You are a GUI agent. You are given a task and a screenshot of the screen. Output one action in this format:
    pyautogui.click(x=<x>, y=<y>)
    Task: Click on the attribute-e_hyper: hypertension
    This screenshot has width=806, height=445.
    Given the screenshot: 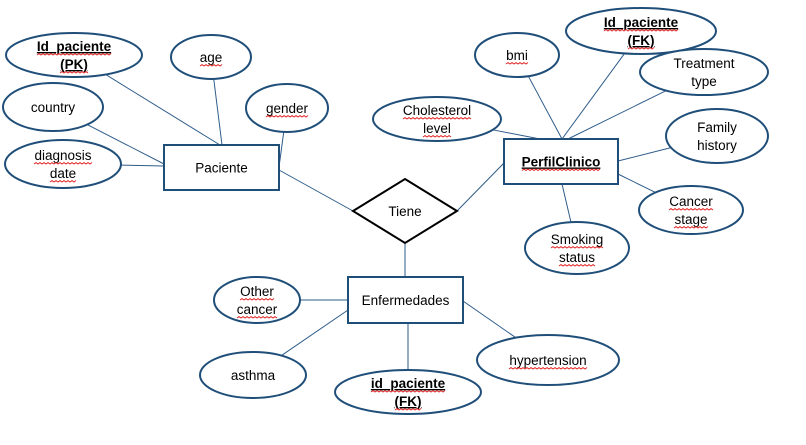 What is the action you would take?
    pyautogui.click(x=548, y=360)
    